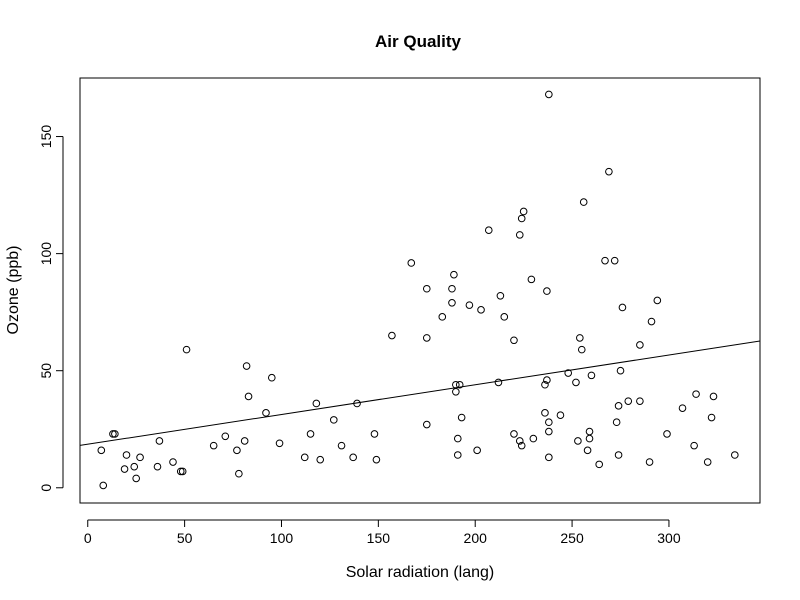 The image size is (800, 600). What do you see at coordinates (46, 371) in the screenshot?
I see `y-tick-label: 50` at bounding box center [46, 371].